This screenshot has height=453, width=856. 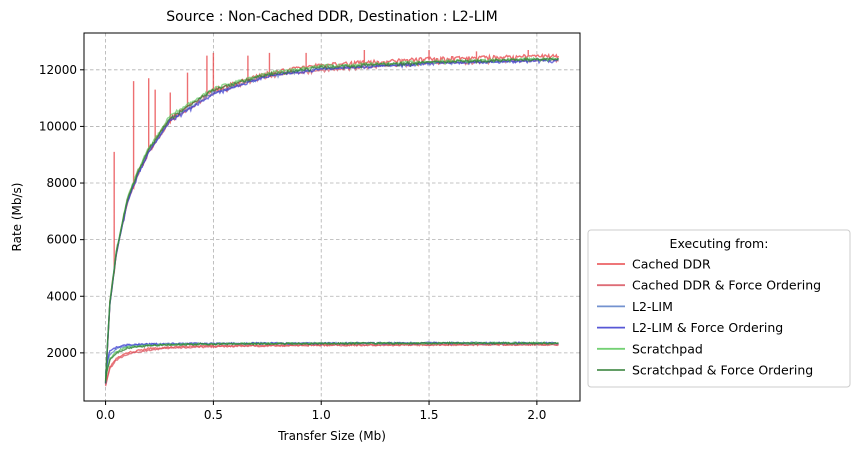 What do you see at coordinates (321, 415) in the screenshot?
I see `x-tick-label: 1.0` at bounding box center [321, 415].